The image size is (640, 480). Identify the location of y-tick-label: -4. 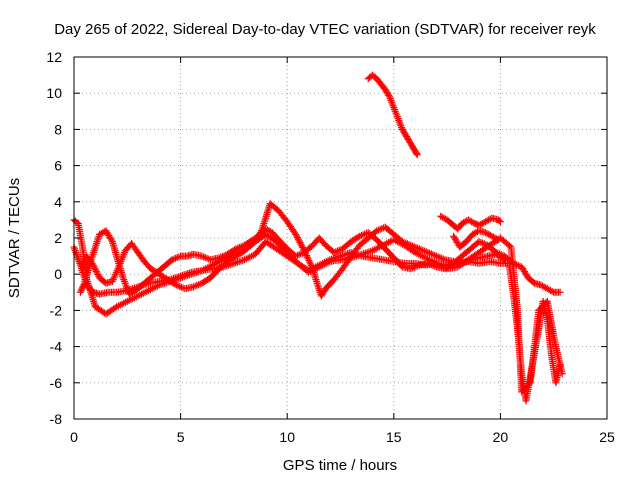
(56, 347).